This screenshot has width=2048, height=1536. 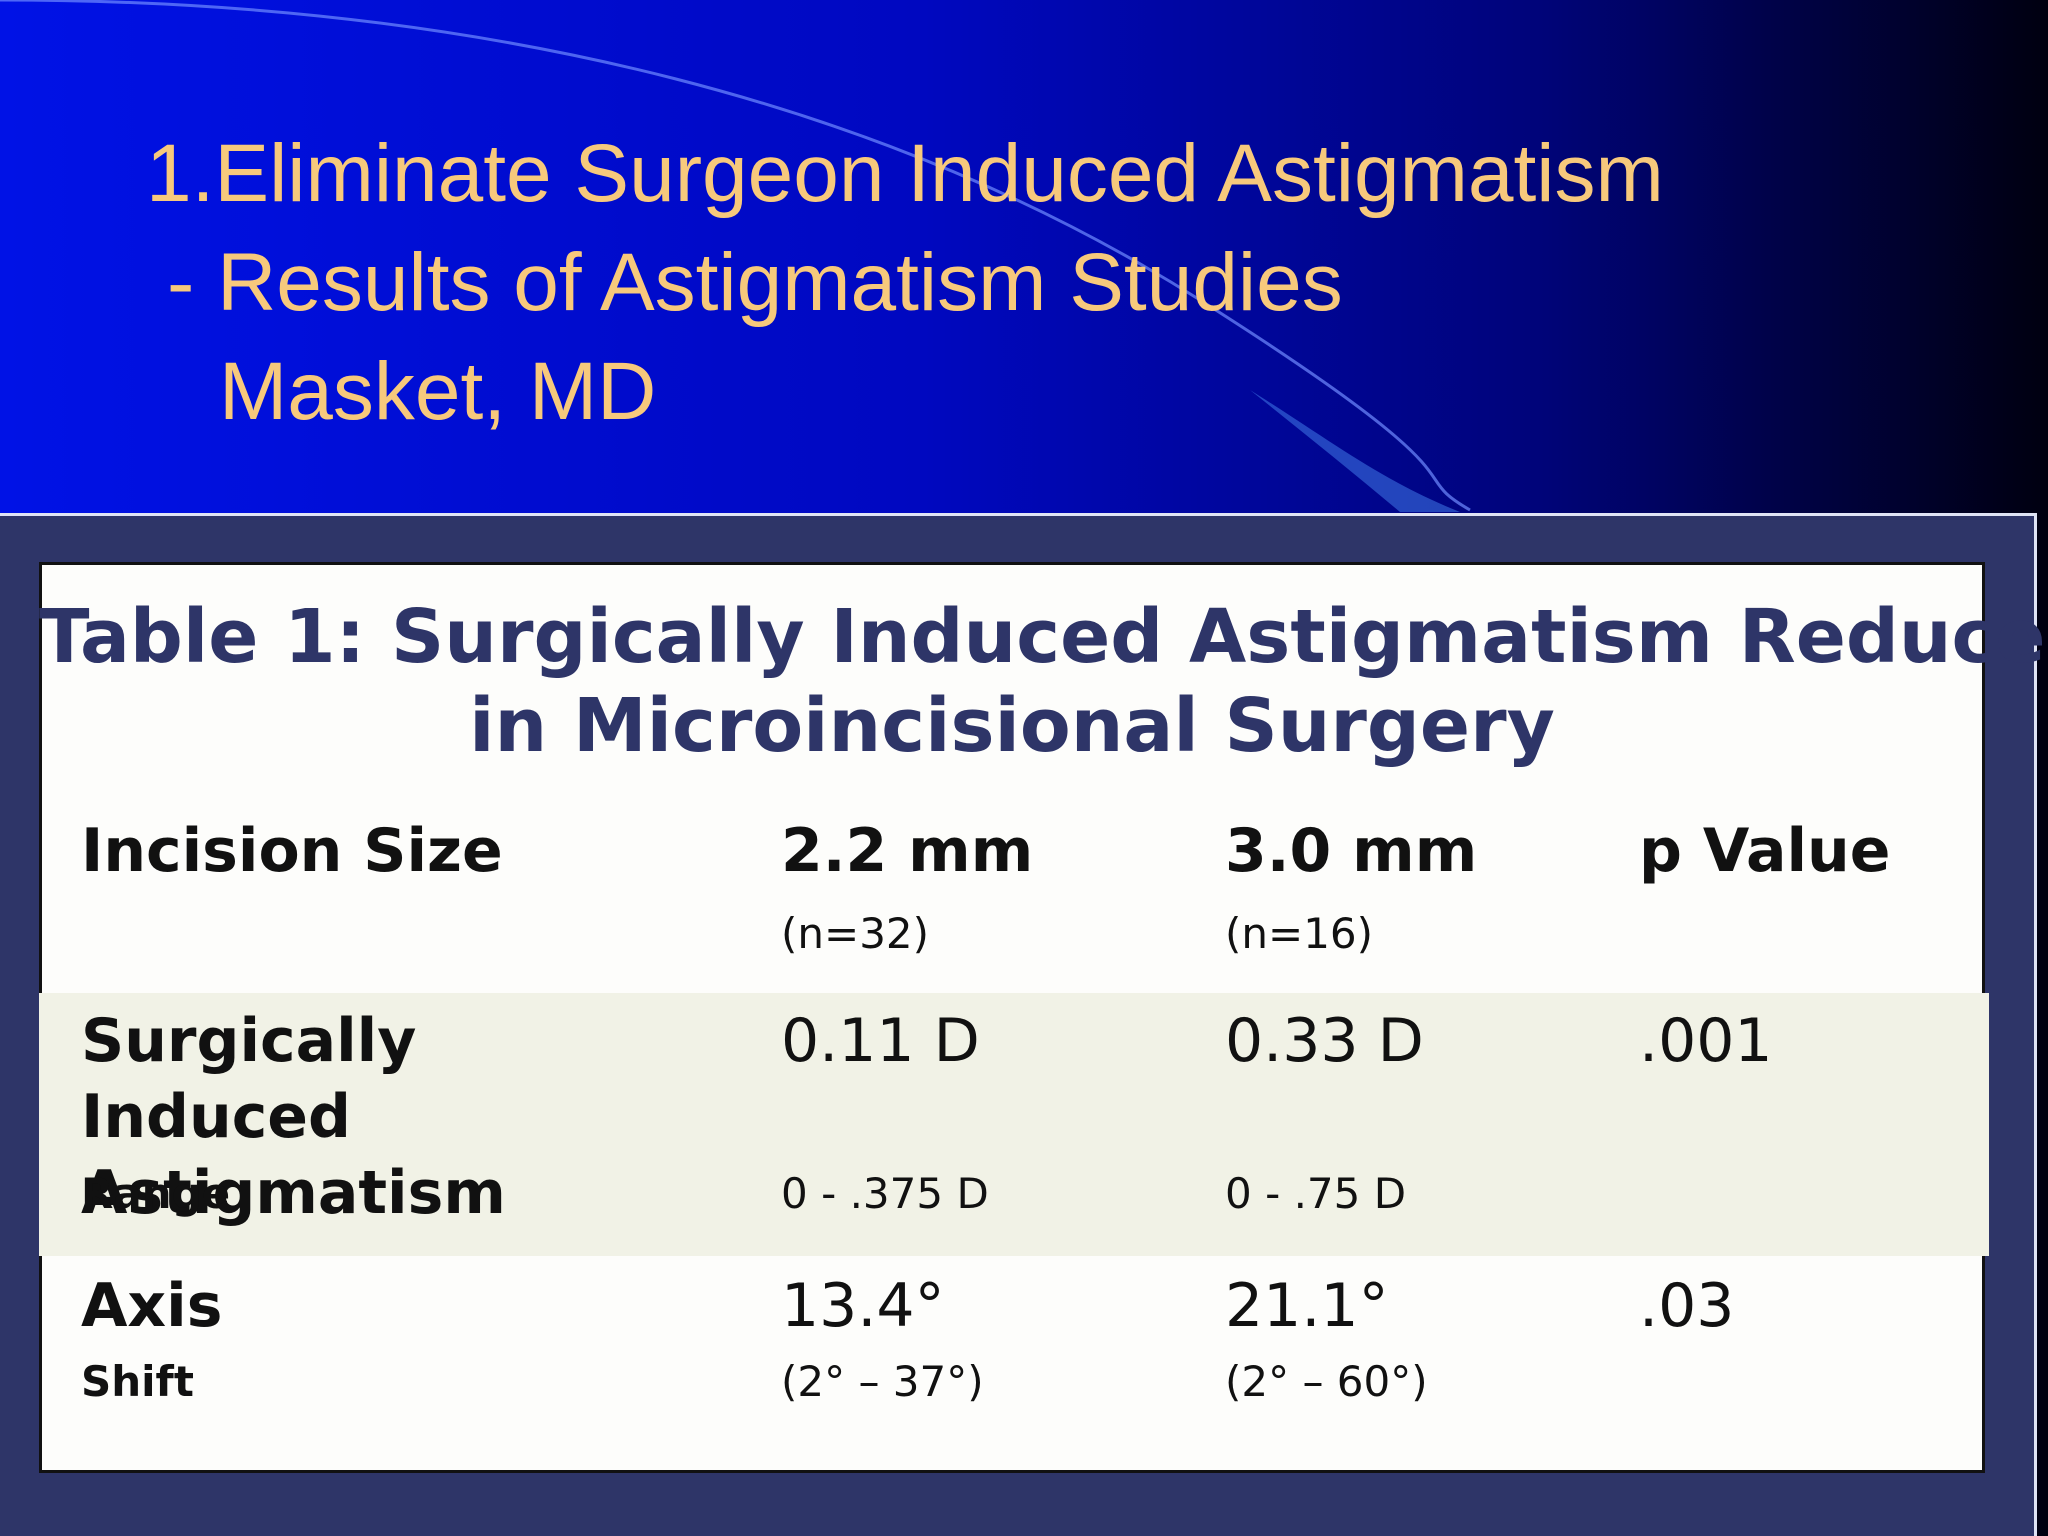 I want to click on cell-sub: Shift, so click(x=137, y=1381).